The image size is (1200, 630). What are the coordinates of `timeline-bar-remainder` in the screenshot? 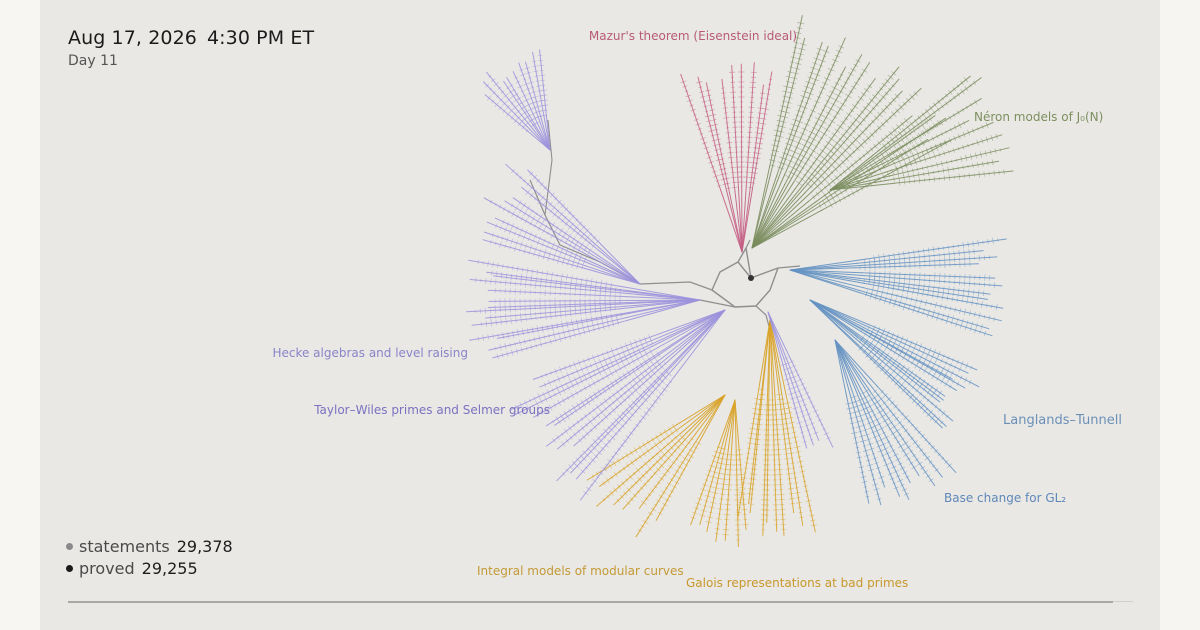 It's located at (1123, 601).